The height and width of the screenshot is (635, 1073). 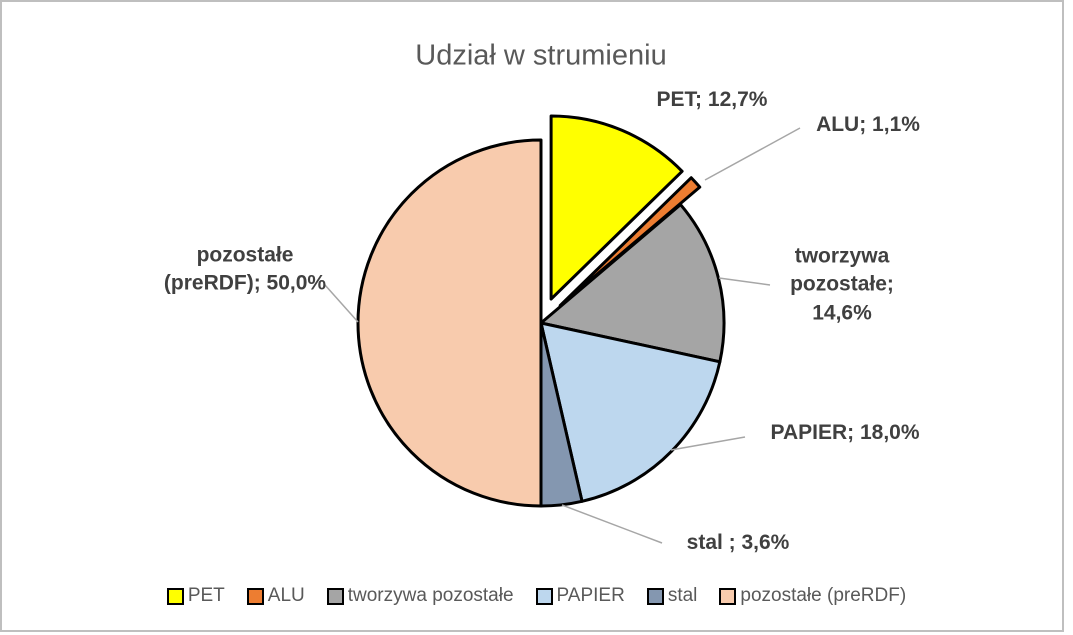 What do you see at coordinates (868, 124) in the screenshot?
I see `data-label: ALU; 1,1%` at bounding box center [868, 124].